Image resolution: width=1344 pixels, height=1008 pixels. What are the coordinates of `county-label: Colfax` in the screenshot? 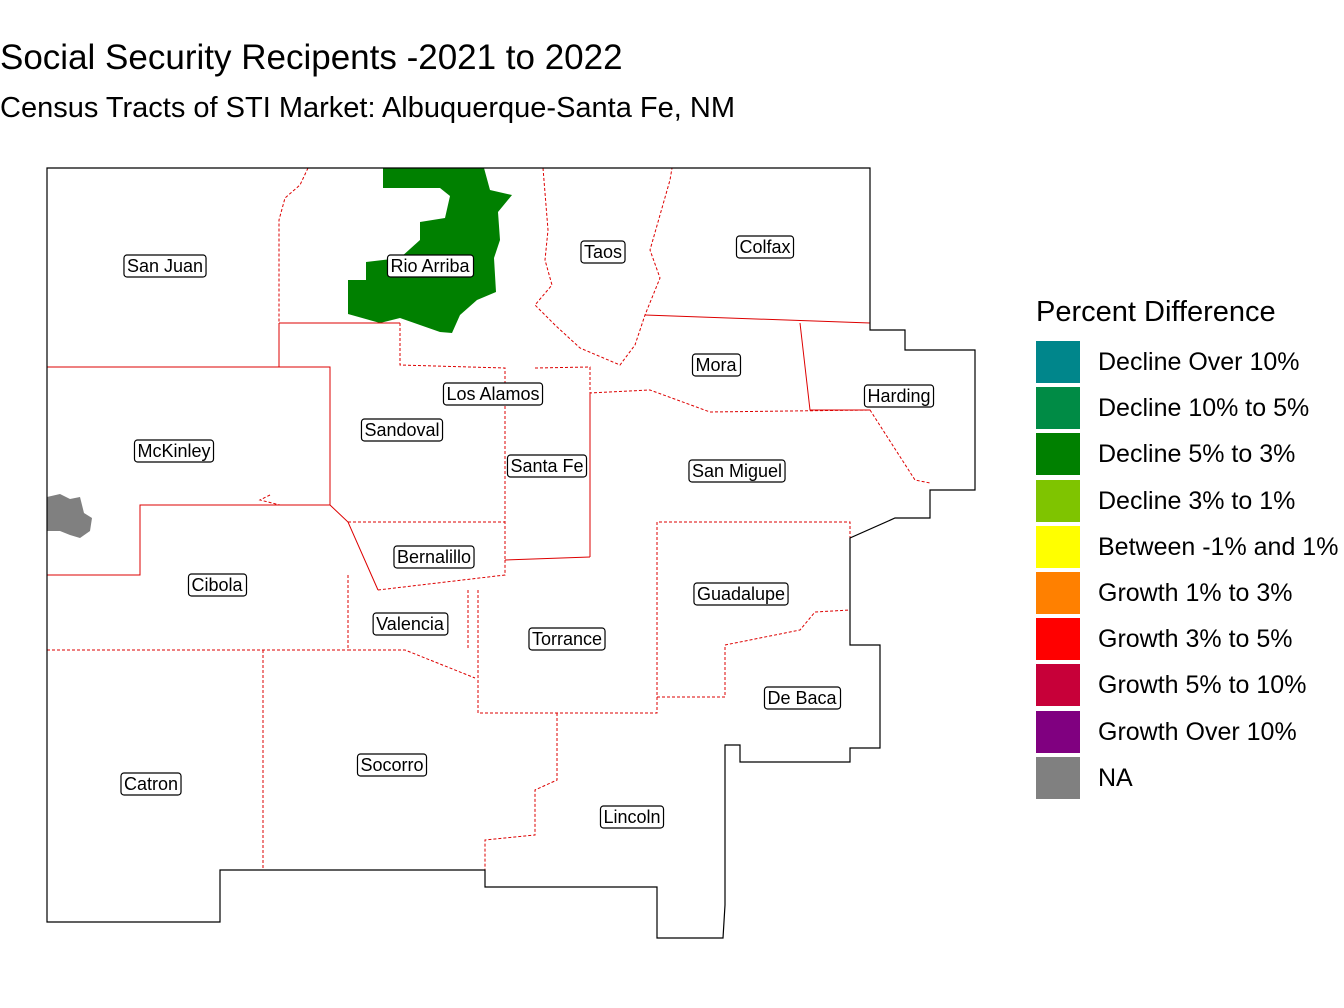 It's located at (765, 247).